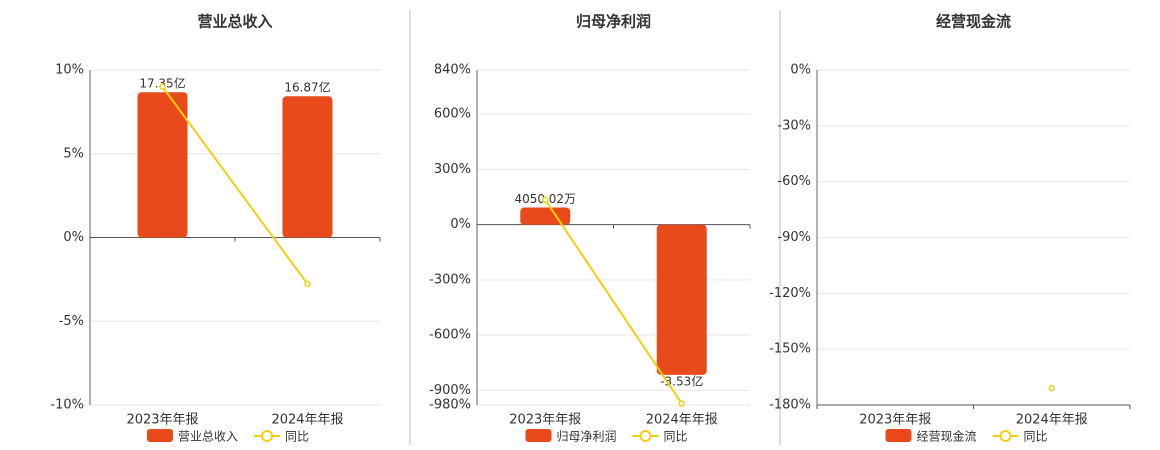 The height and width of the screenshot is (450, 1160). What do you see at coordinates (681, 380) in the screenshot?
I see `value-label: -3.53亿` at bounding box center [681, 380].